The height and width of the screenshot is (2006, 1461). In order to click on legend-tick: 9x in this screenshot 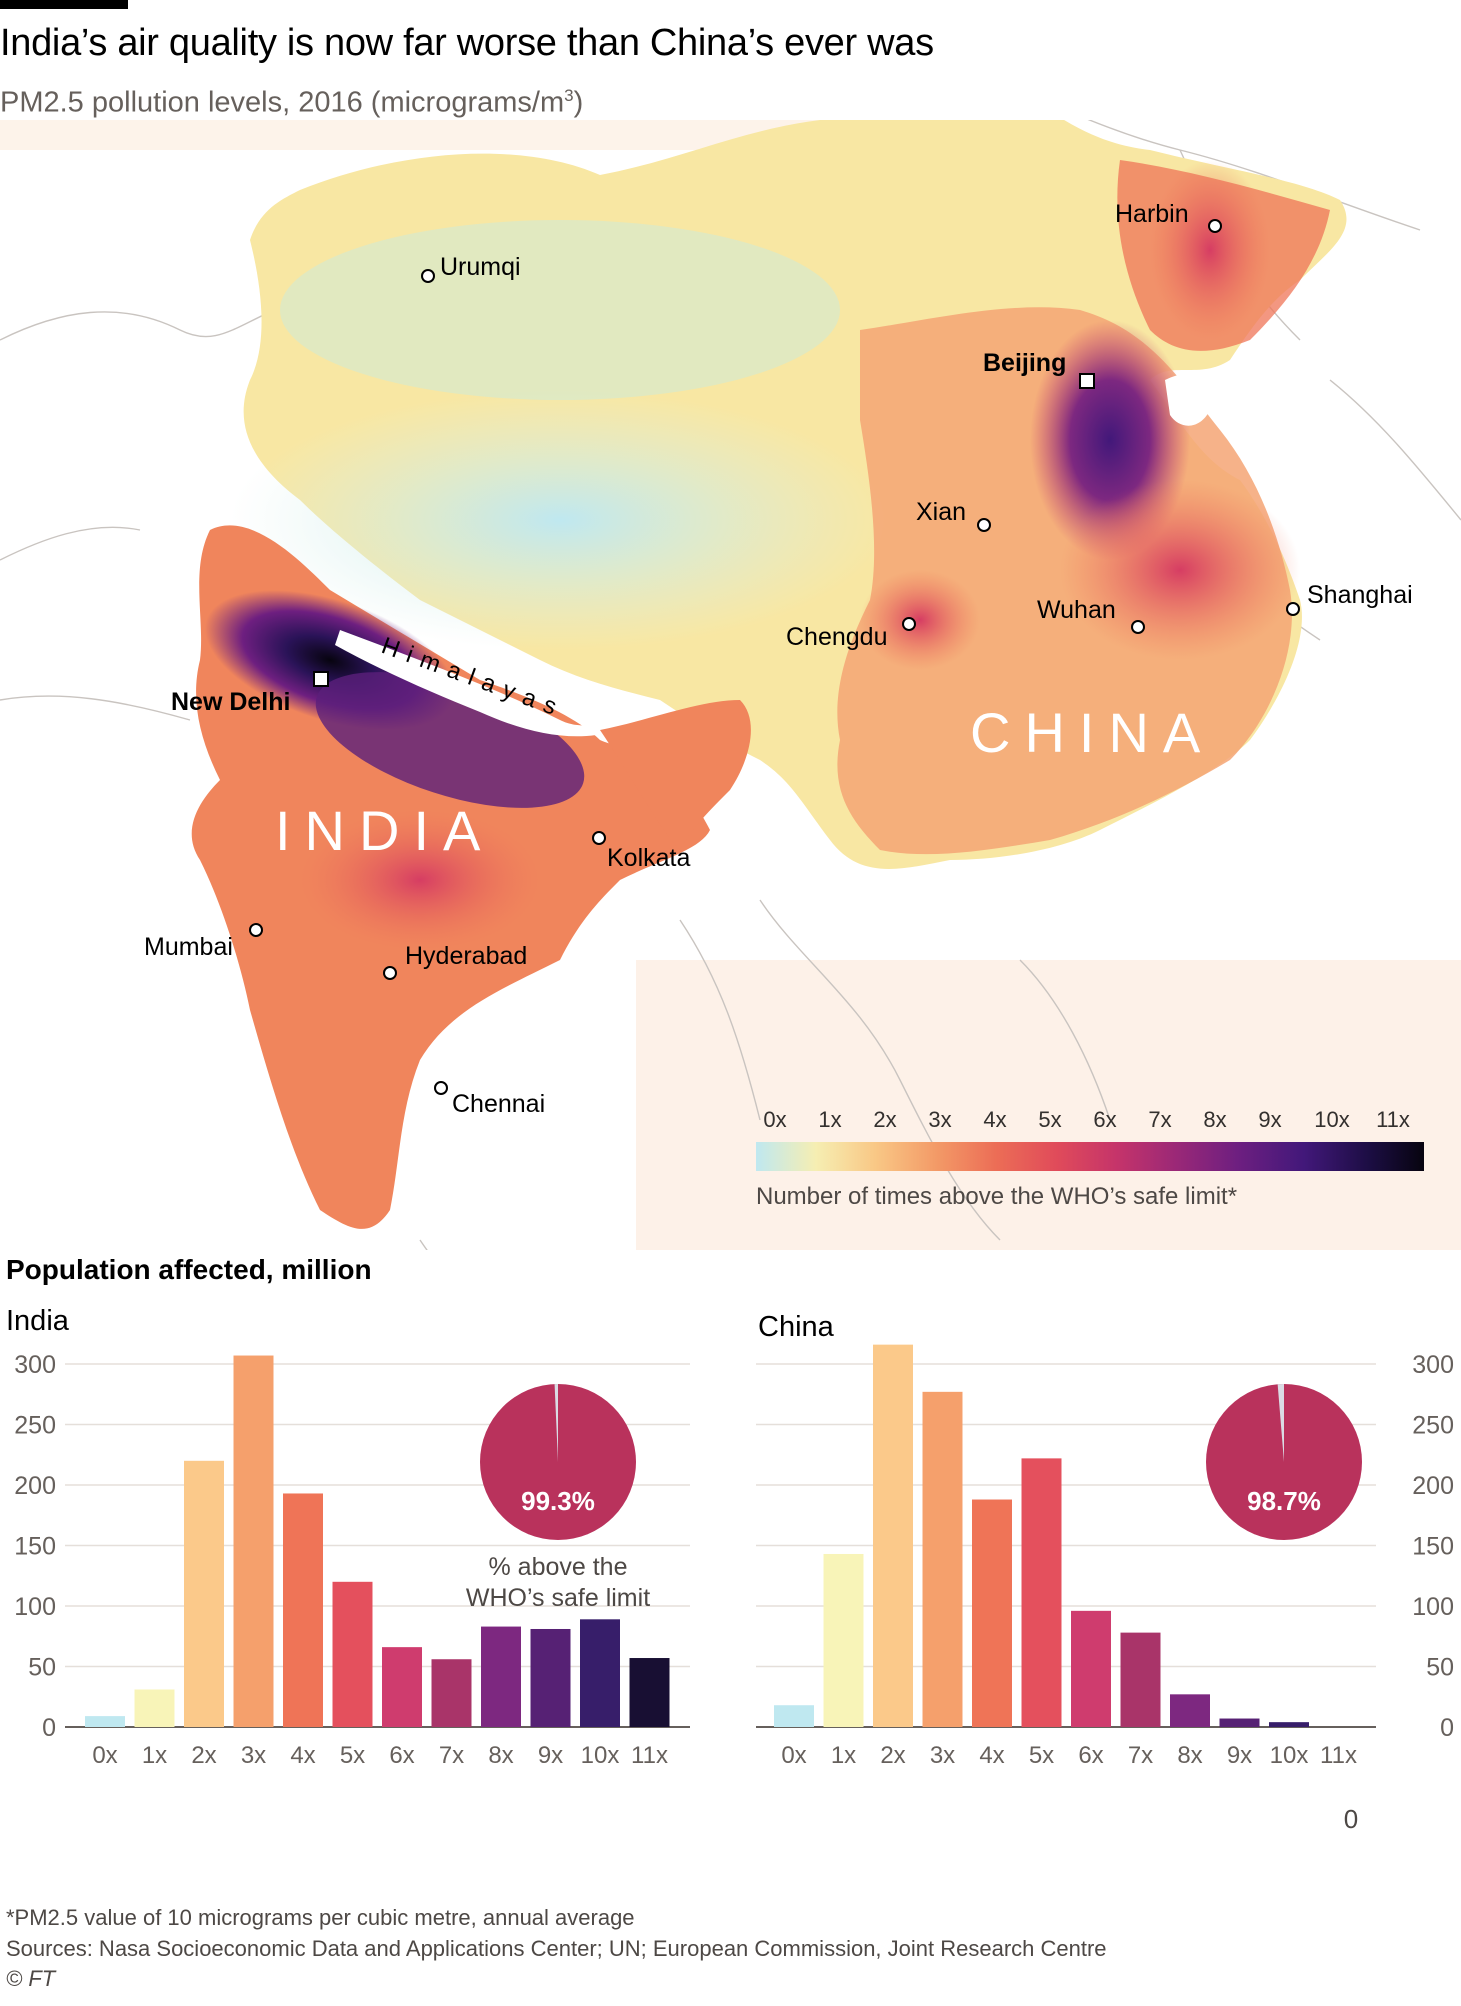, I will do `click(1270, 1119)`.